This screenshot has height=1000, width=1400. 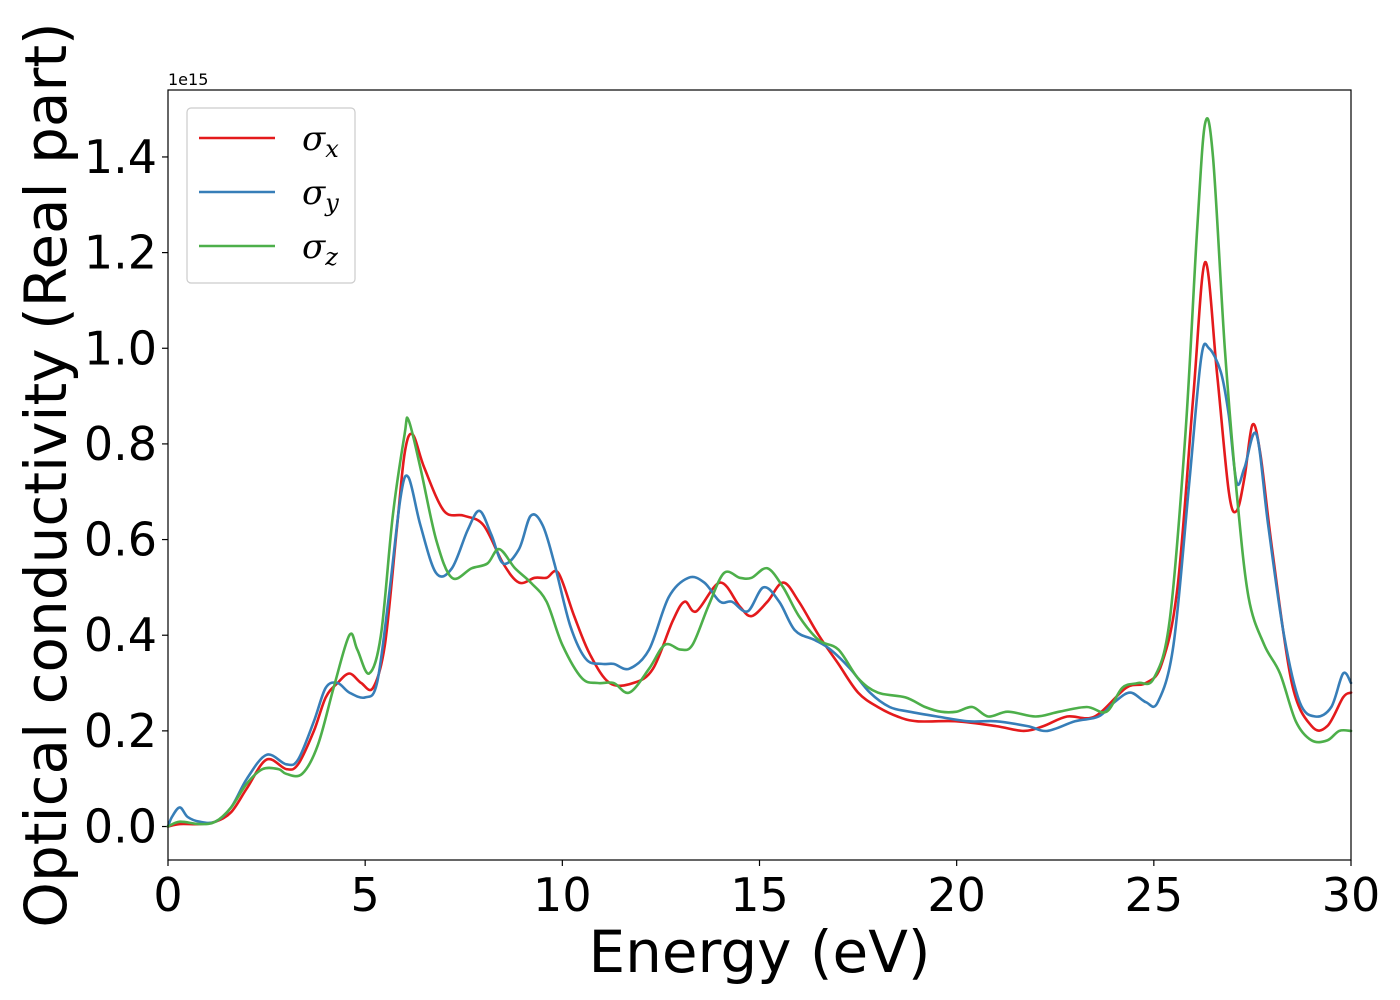 What do you see at coordinates (120, 157) in the screenshot?
I see `y-tick-label: 1.4` at bounding box center [120, 157].